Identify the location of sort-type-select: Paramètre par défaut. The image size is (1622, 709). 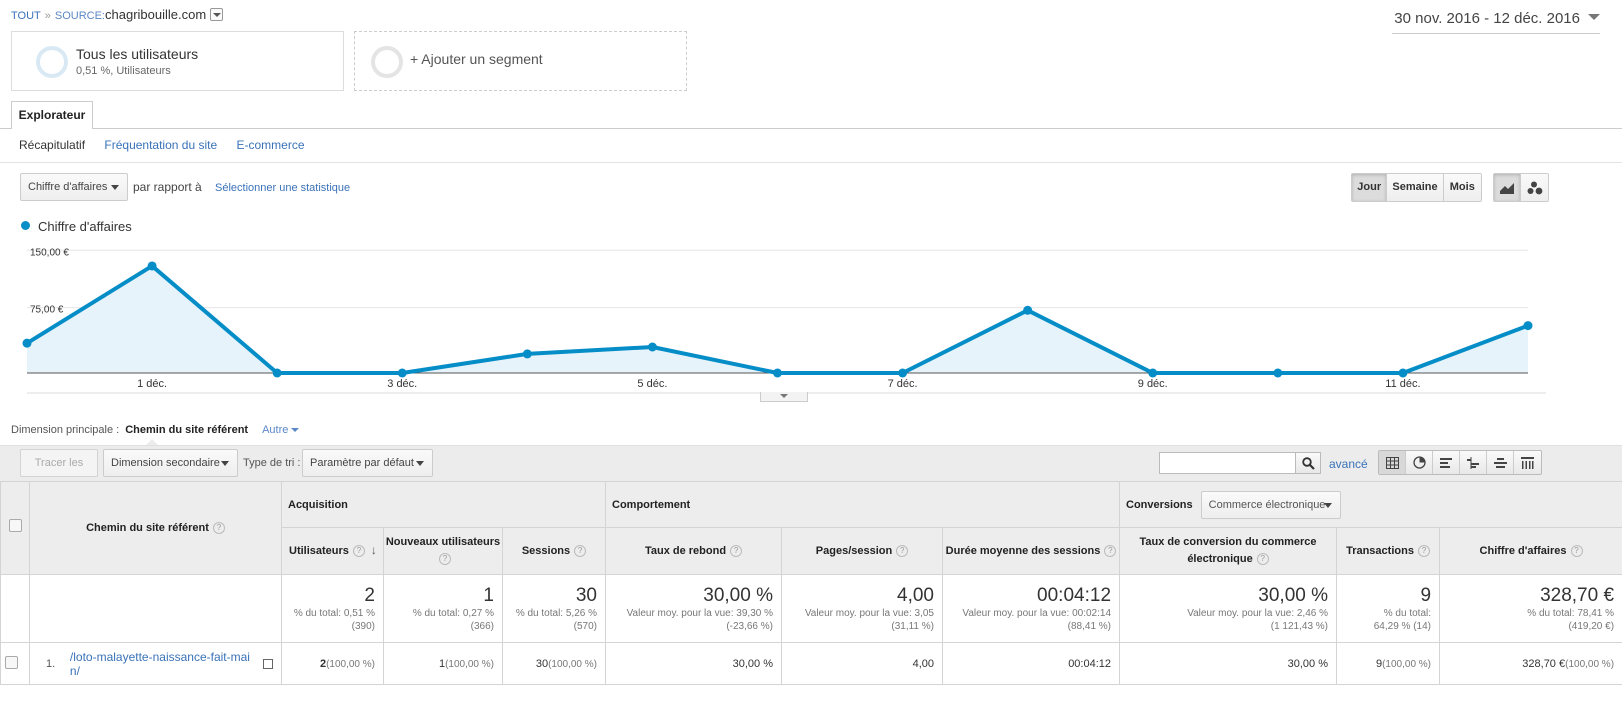
(367, 463).